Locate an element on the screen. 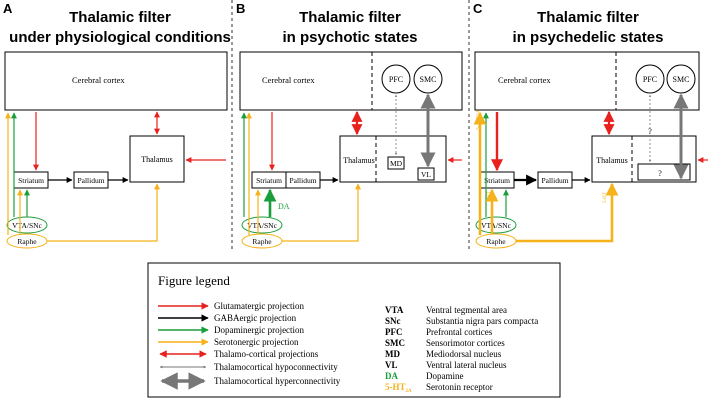  panel-b-title-line2: in psychotic states is located at coordinates (349, 37).